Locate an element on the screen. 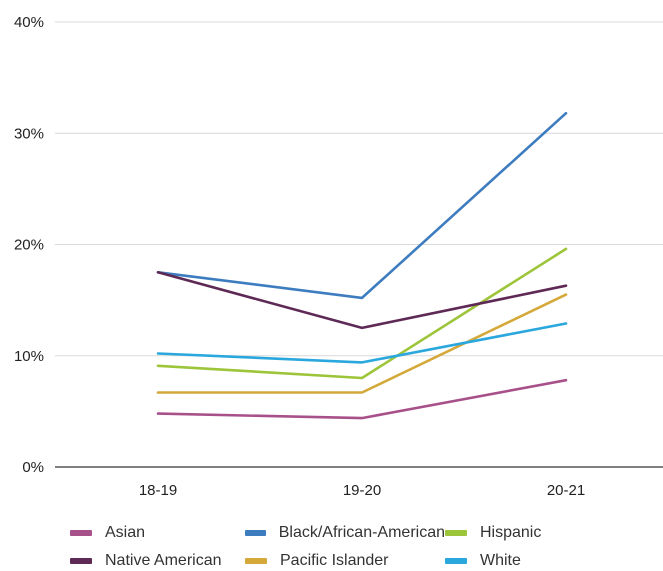 Image resolution: width=663 pixels, height=571 pixels. legend-item: Pacific Islander is located at coordinates (345, 561).